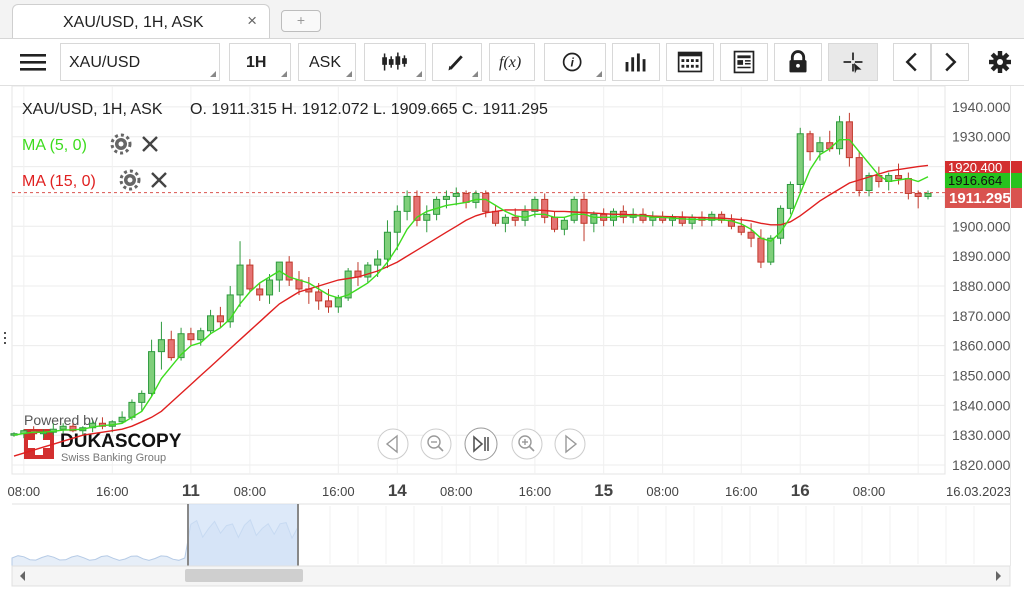 This screenshot has height=596, width=1024. Describe the element at coordinates (912, 62) in the screenshot. I see `scroll-left-button` at that location.